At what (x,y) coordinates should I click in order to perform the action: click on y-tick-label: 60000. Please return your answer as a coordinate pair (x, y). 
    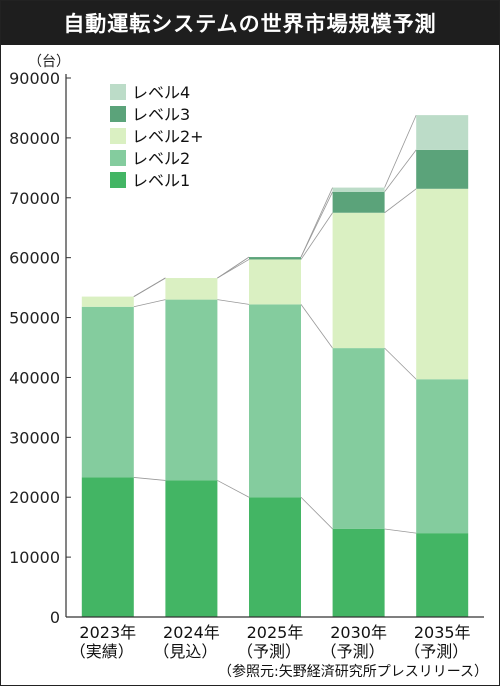
    Looking at the image, I should click on (34, 258).